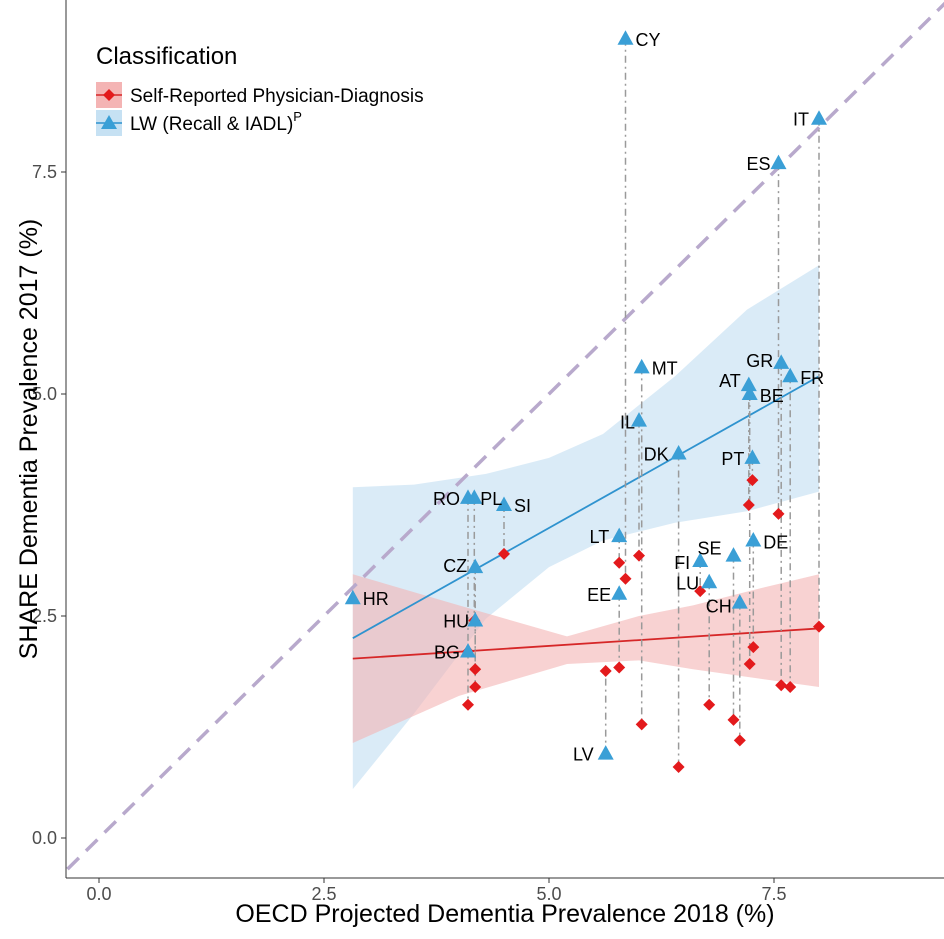  Describe the element at coordinates (656, 454) in the screenshot. I see `label-dk: DK` at that location.